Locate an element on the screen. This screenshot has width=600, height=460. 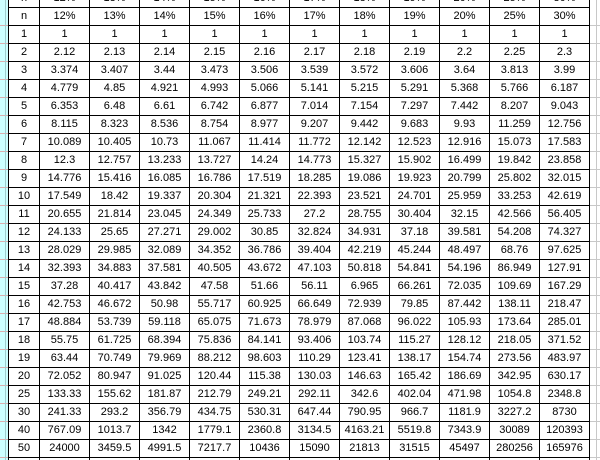
factor-cell: 9.442 is located at coordinates (364, 124).